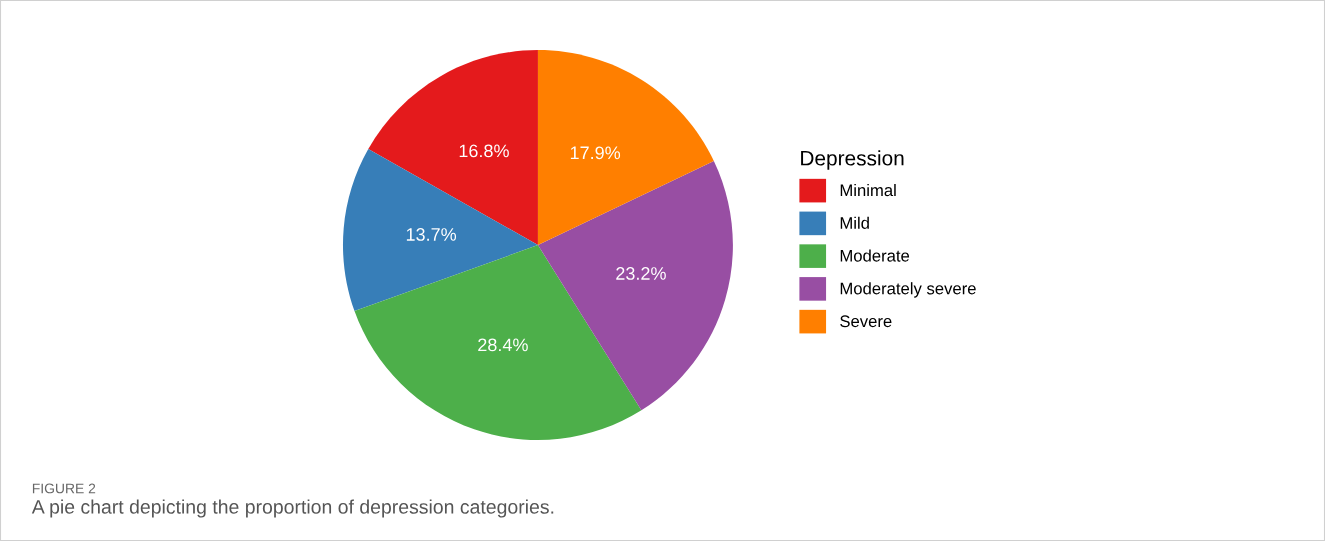 The image size is (1325, 541). Describe the element at coordinates (641, 273) in the screenshot. I see `data-label: 23.2%` at that location.